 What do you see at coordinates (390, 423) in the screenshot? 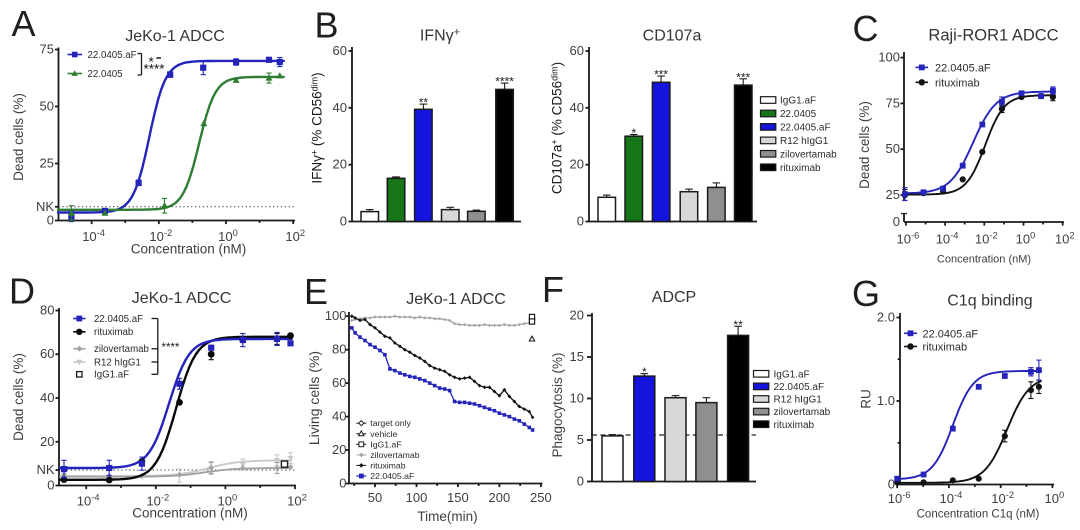
I see `svg-text: target only` at bounding box center [390, 423].